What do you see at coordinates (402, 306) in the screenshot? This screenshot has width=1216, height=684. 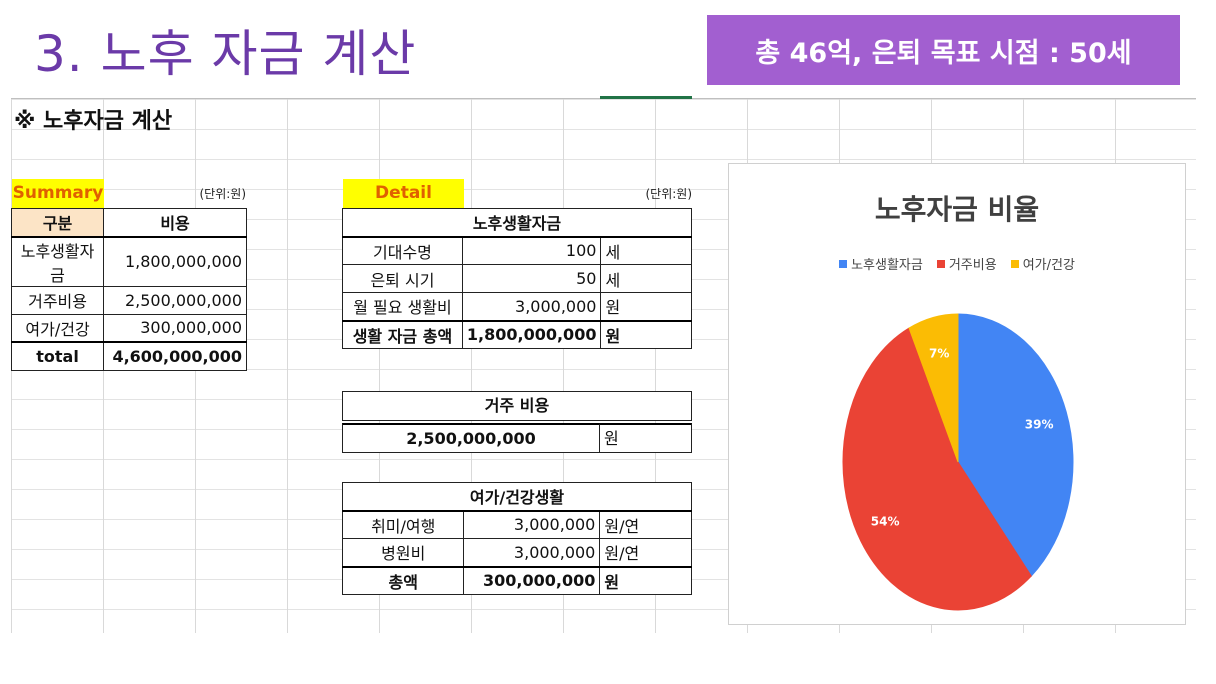 I see `living-row-name: 월 필요 생활비` at bounding box center [402, 306].